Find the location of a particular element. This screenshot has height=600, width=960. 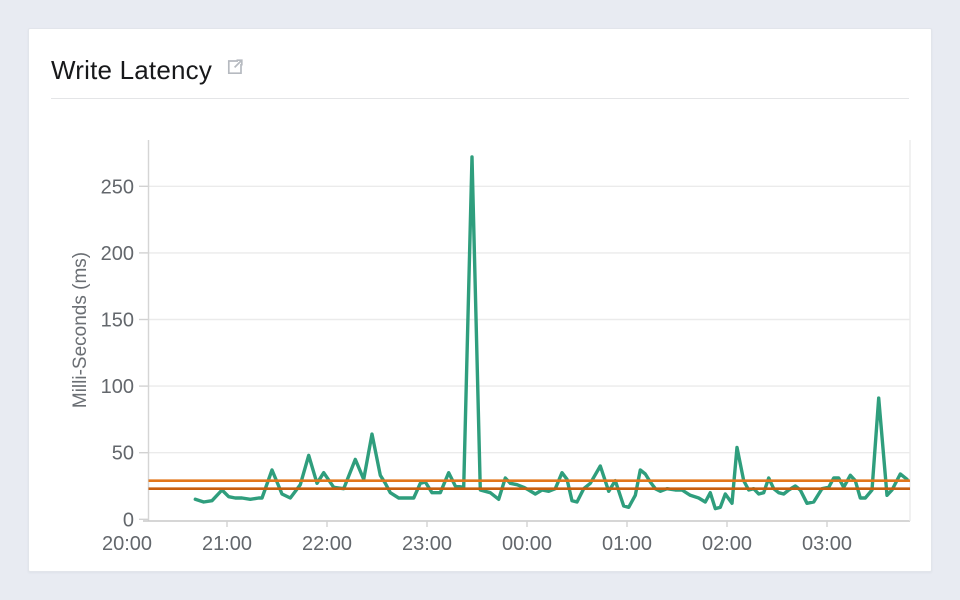

external-link-icon is located at coordinates (235, 67).